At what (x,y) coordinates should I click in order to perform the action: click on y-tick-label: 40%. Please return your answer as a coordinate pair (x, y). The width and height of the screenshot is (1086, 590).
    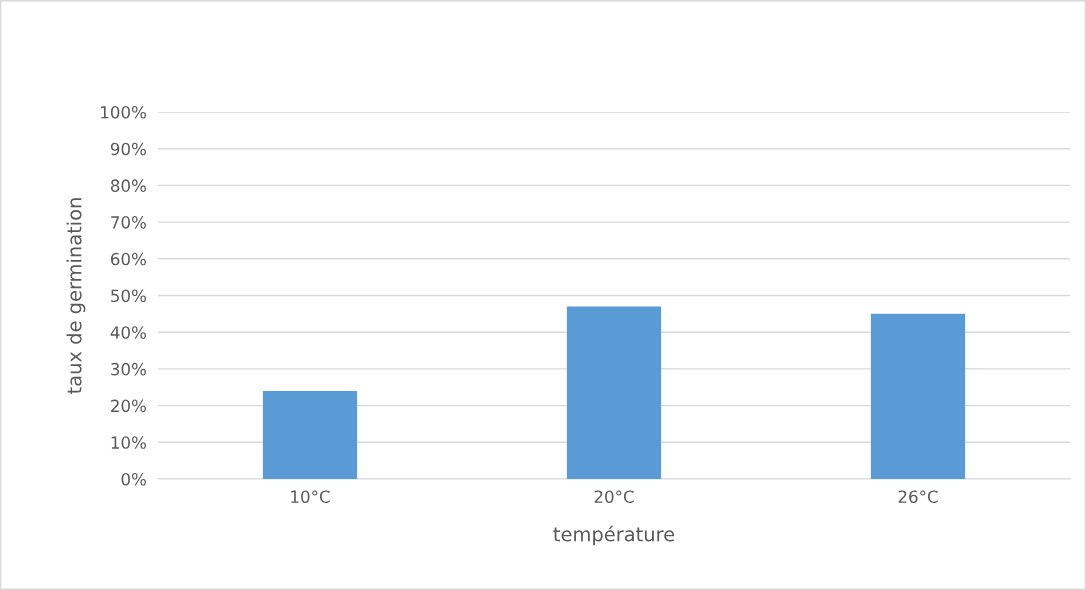
    Looking at the image, I should click on (128, 332).